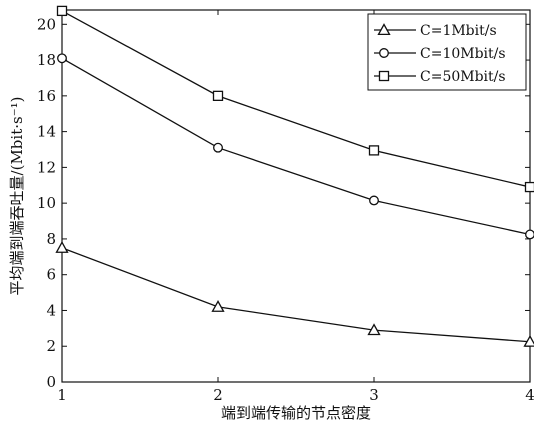 This screenshot has width=534, height=430. Describe the element at coordinates (51, 239) in the screenshot. I see `y-tick-label: 8` at that location.